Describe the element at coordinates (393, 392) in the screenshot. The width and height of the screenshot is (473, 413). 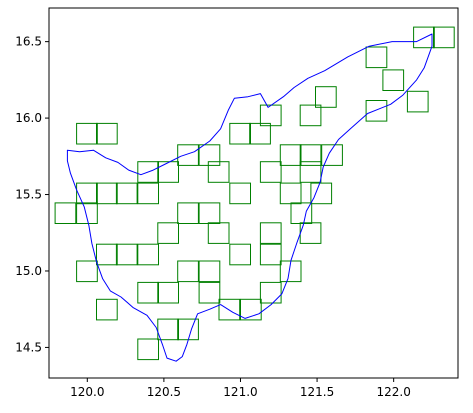
I see `x-tick-label: 122.0` at that location.